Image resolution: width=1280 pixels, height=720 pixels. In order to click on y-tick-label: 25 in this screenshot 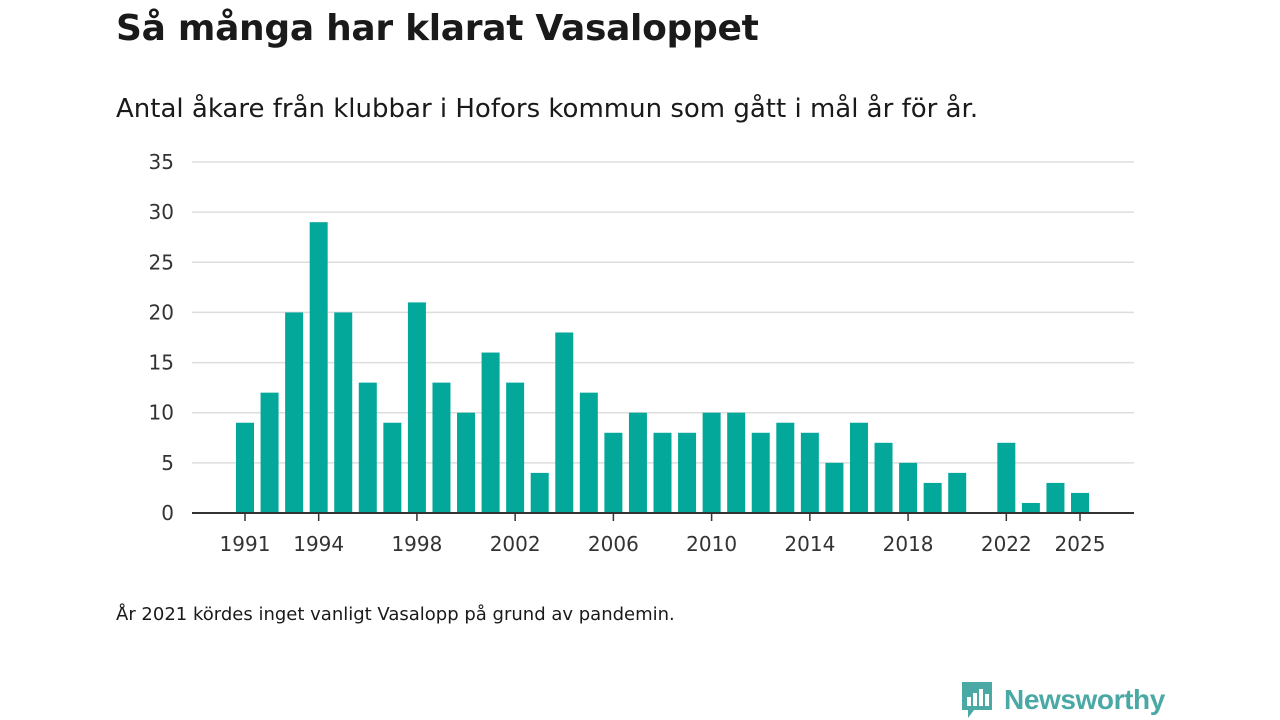, I will do `click(161, 262)`.